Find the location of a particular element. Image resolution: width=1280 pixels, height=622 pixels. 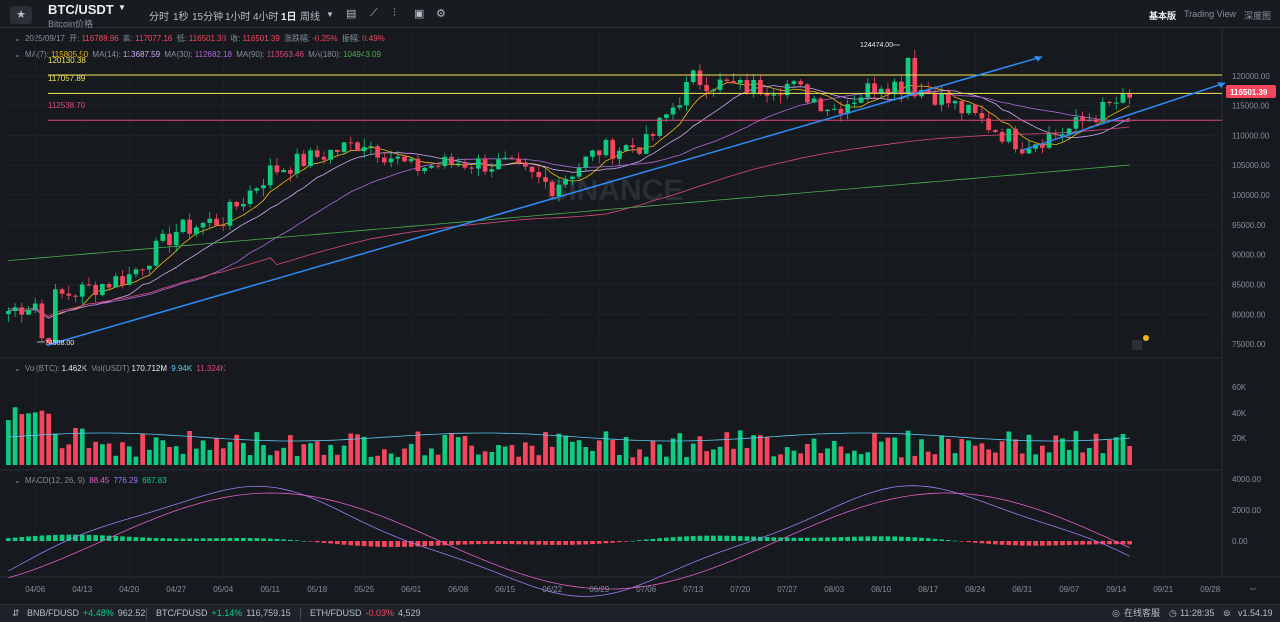

axis-settings-icon: ⇔ is located at coordinates (1253, 588).